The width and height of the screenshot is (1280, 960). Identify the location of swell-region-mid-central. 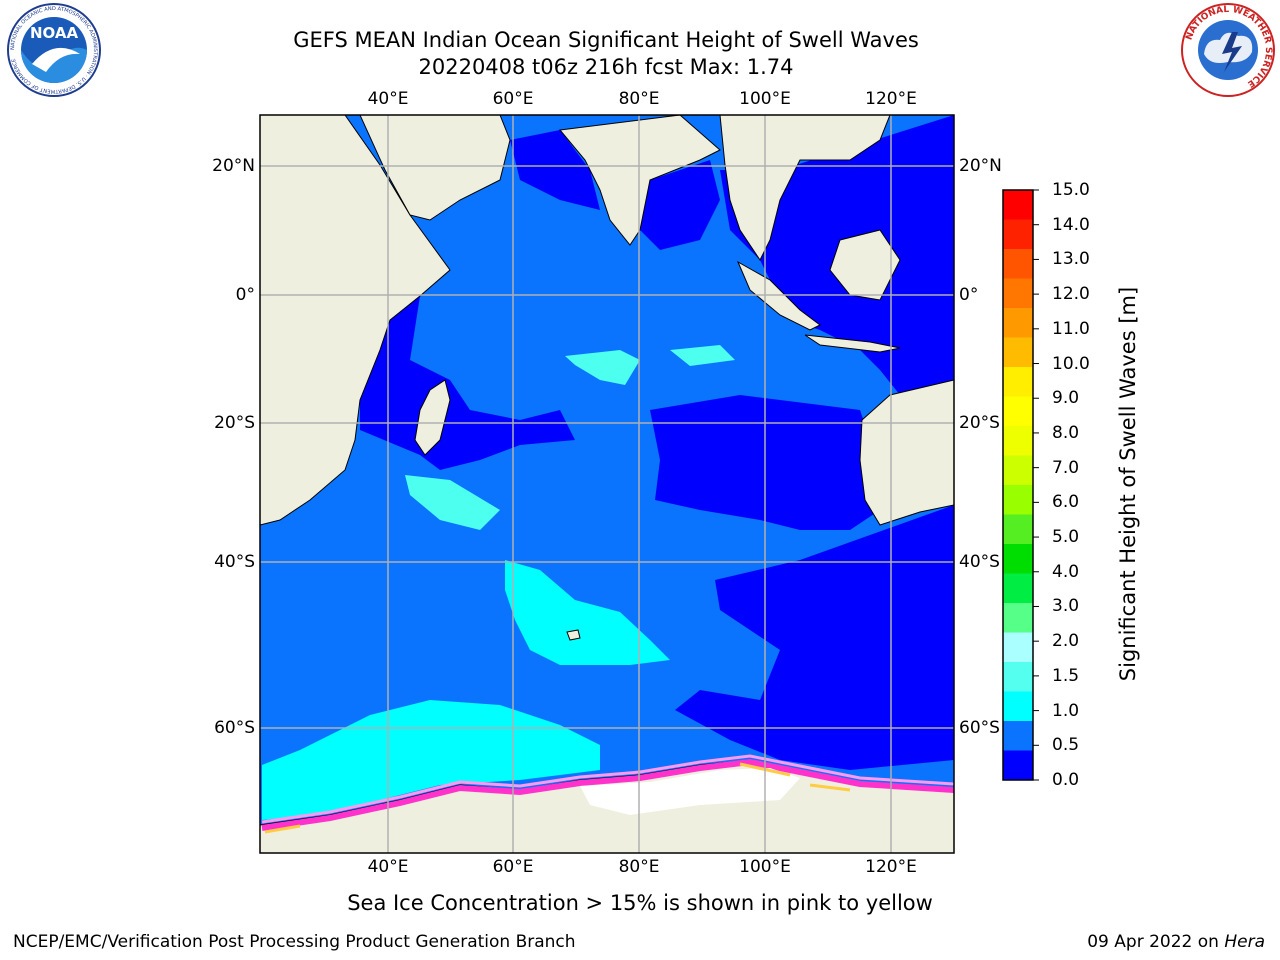
(587, 612).